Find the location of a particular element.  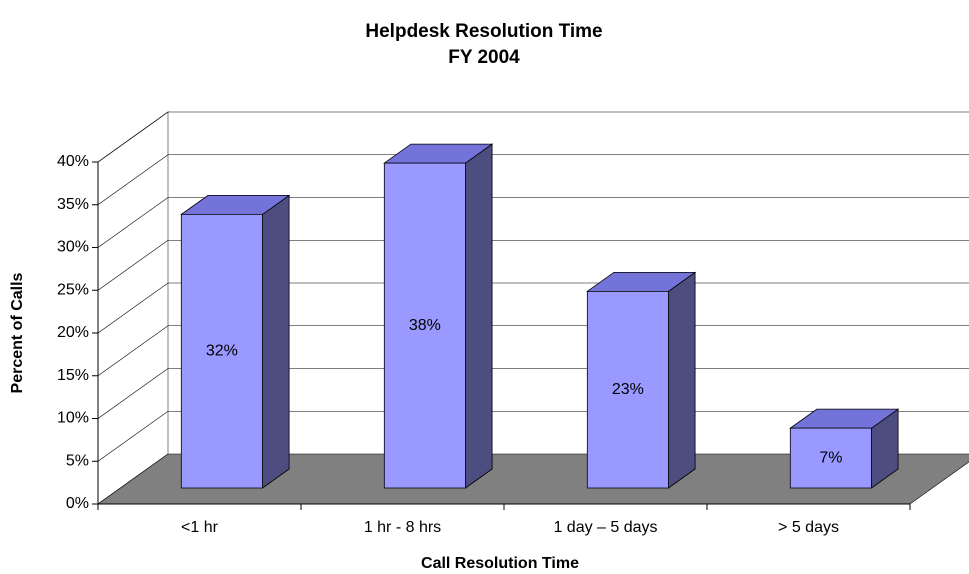

y-tick-label: 0% is located at coordinates (77, 503).